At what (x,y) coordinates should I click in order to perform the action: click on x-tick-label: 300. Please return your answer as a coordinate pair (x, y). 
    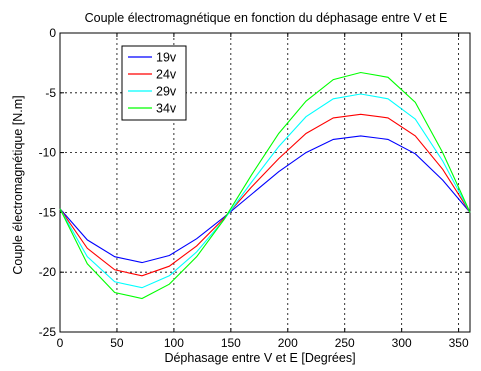
    Looking at the image, I should click on (402, 343).